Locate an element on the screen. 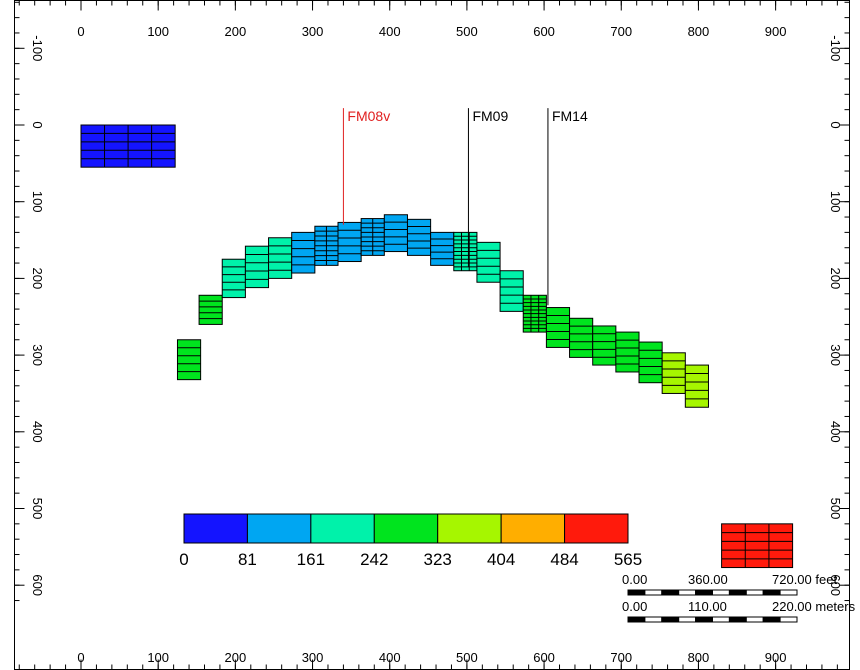 The width and height of the screenshot is (860, 670). scale-bar-label: 110.00 is located at coordinates (707, 606).